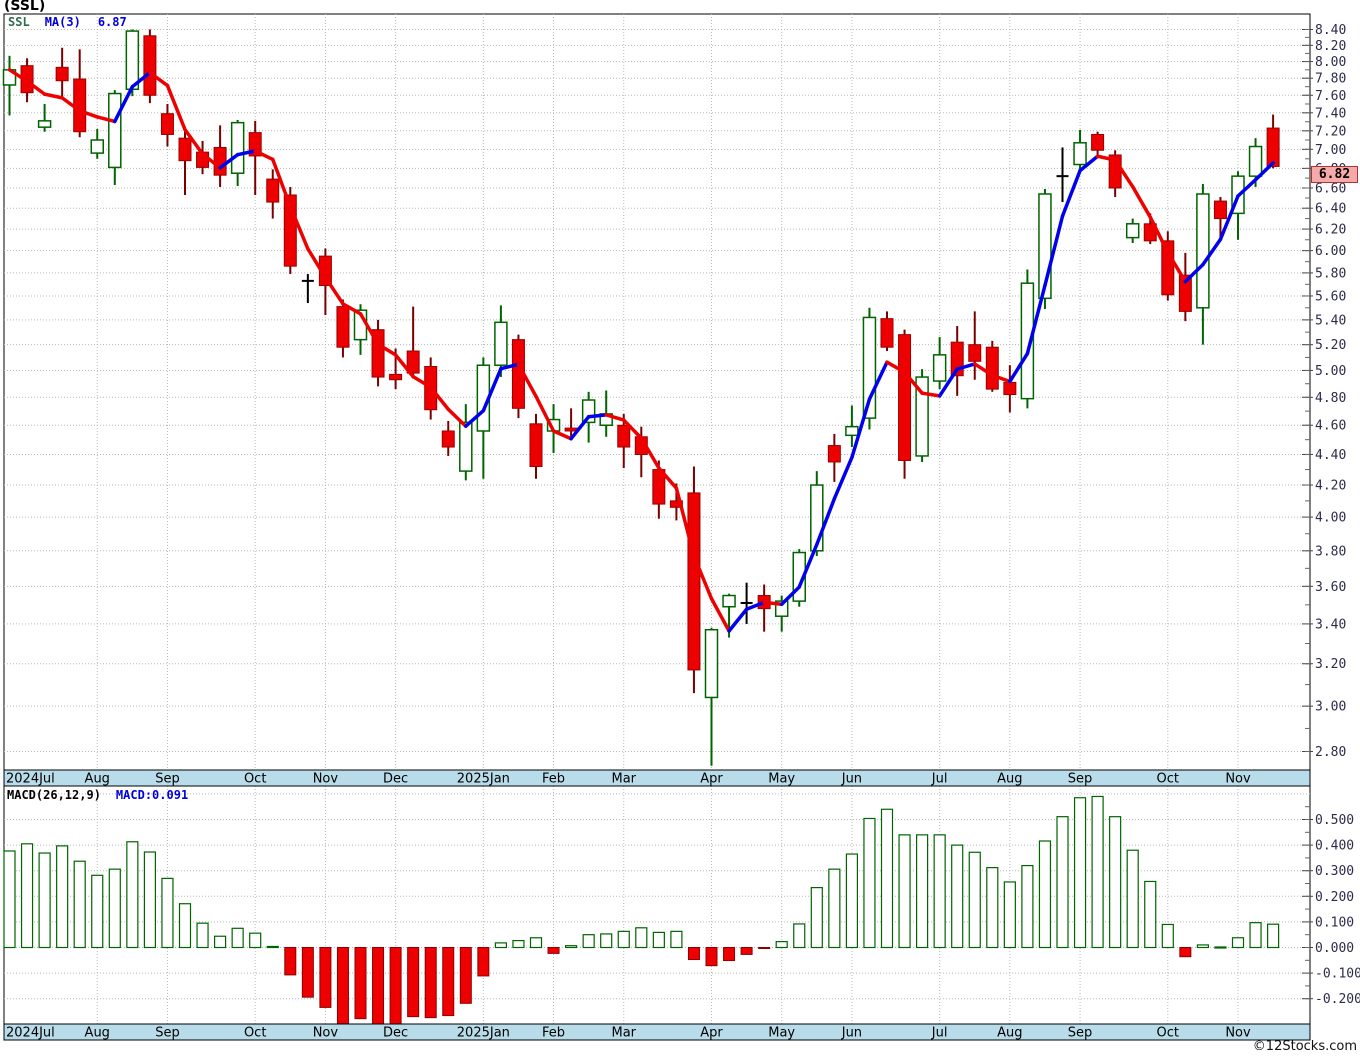 This screenshot has width=1360, height=1056. What do you see at coordinates (1334, 871) in the screenshot?
I see `macd-tick-label: 0.300` at bounding box center [1334, 871].